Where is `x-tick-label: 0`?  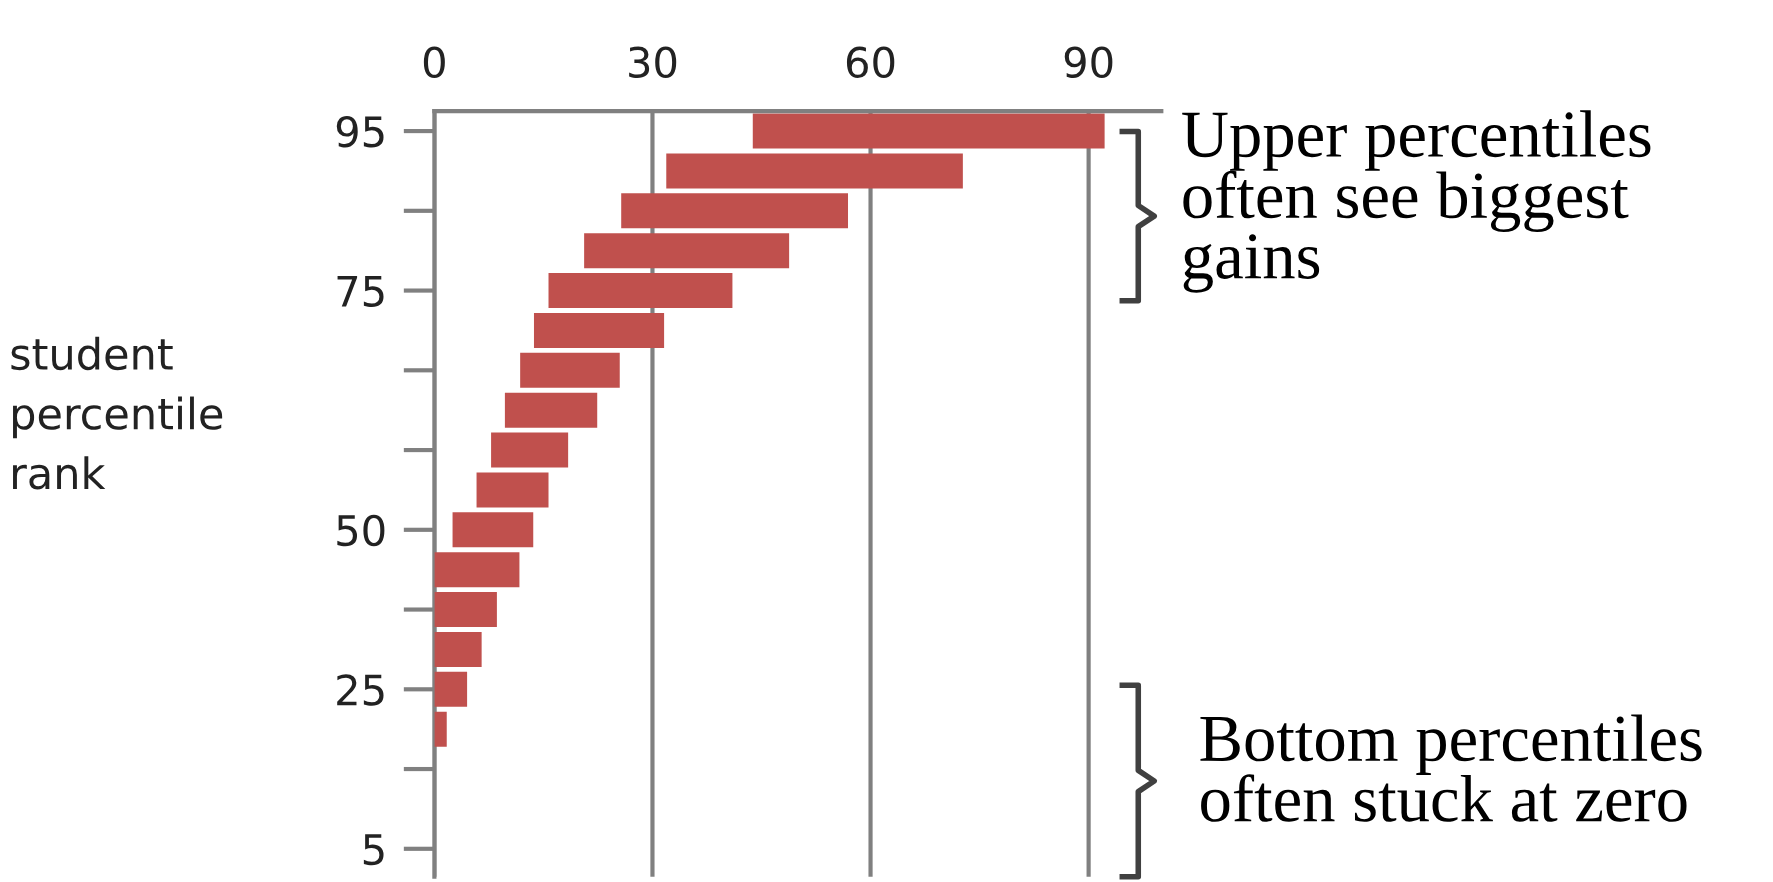
x-tick-label: 0 is located at coordinates (434, 62).